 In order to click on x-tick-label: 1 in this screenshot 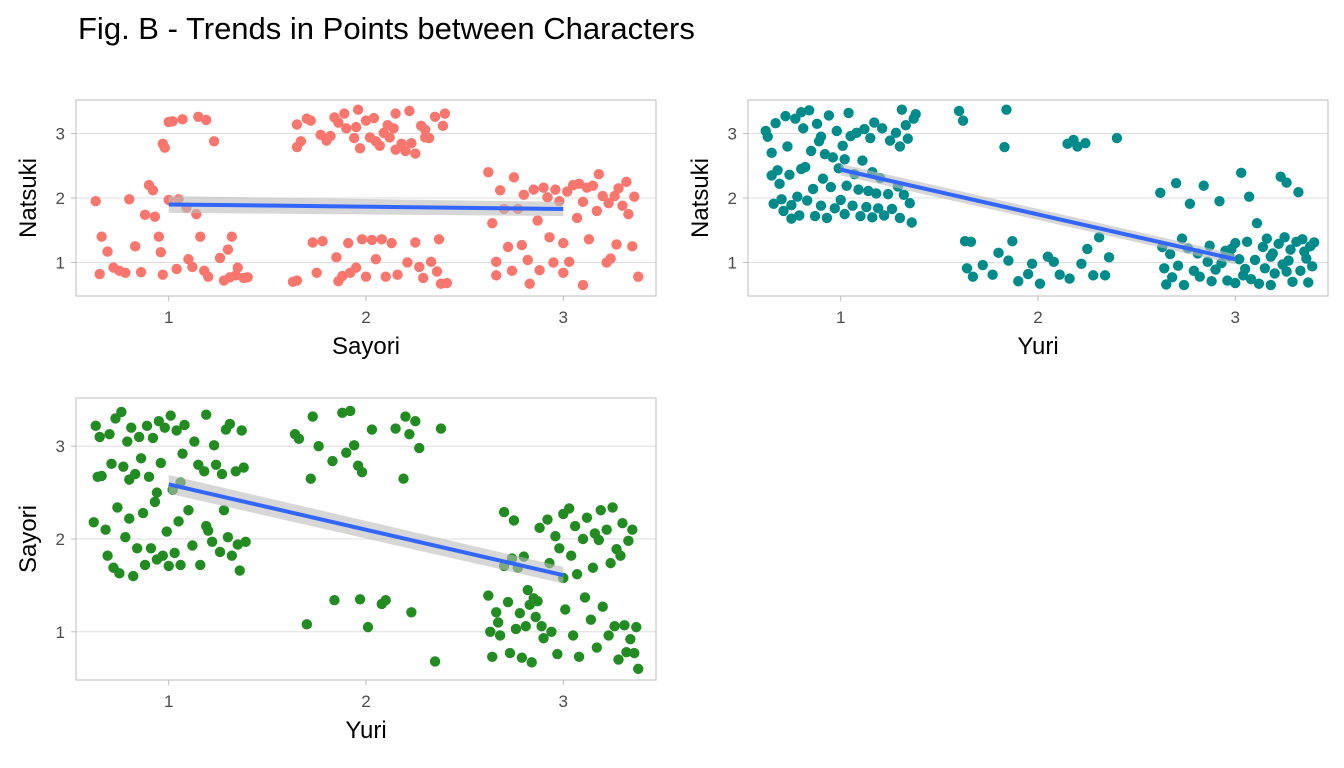, I will do `click(168, 317)`.